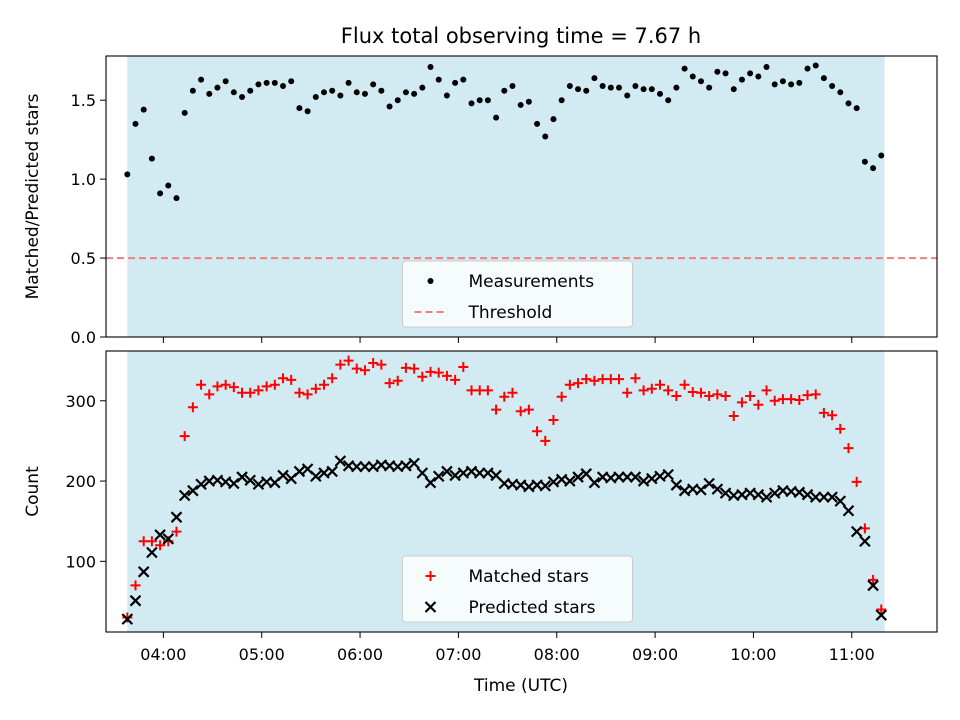 The width and height of the screenshot is (960, 720). What do you see at coordinates (529, 577) in the screenshot?
I see `legend-label: Matched stars` at bounding box center [529, 577].